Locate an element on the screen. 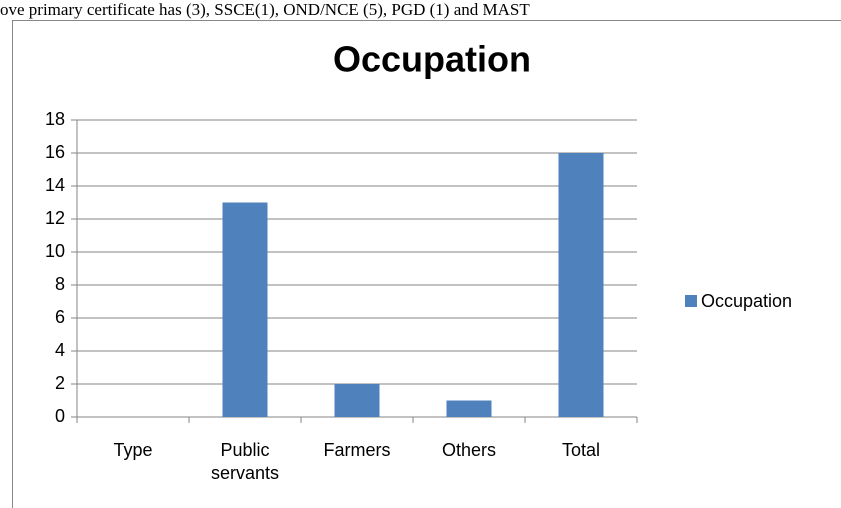  y-tick-label: 2 is located at coordinates (60, 383).